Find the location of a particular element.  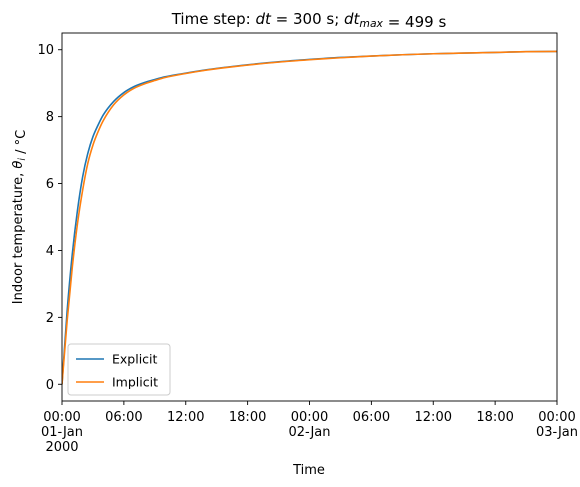

y-tick-label: 0 is located at coordinates (50, 385).